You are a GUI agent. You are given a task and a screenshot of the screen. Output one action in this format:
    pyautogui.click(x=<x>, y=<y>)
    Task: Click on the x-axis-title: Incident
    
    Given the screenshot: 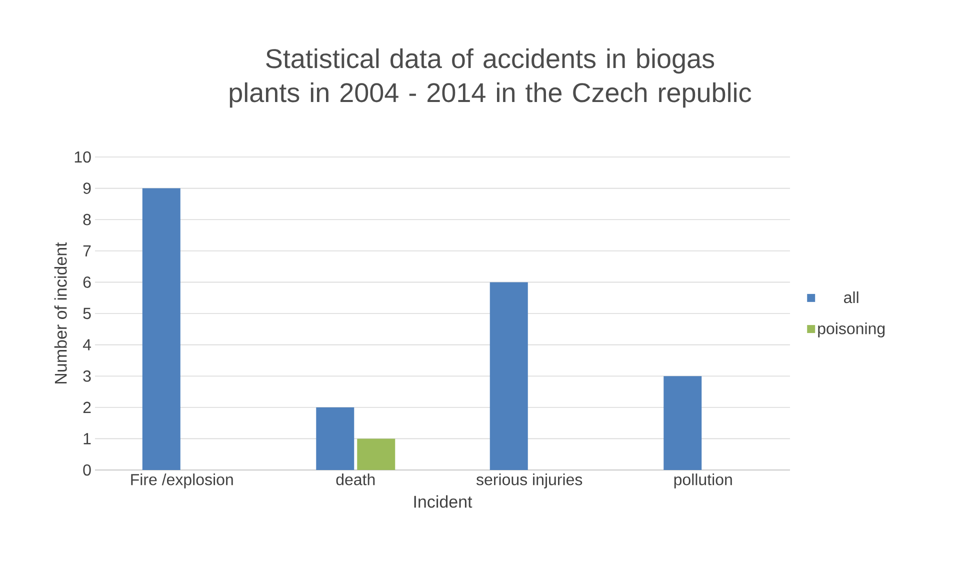 What is the action you would take?
    pyautogui.click(x=443, y=501)
    